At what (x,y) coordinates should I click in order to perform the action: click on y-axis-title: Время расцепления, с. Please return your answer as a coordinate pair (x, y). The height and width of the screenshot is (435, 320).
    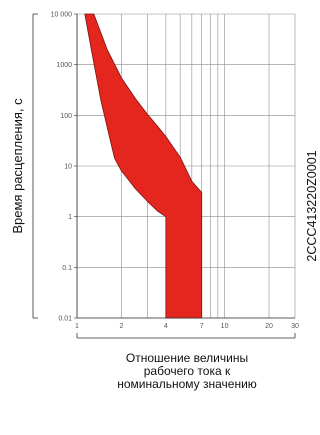
    Looking at the image, I should click on (17, 166).